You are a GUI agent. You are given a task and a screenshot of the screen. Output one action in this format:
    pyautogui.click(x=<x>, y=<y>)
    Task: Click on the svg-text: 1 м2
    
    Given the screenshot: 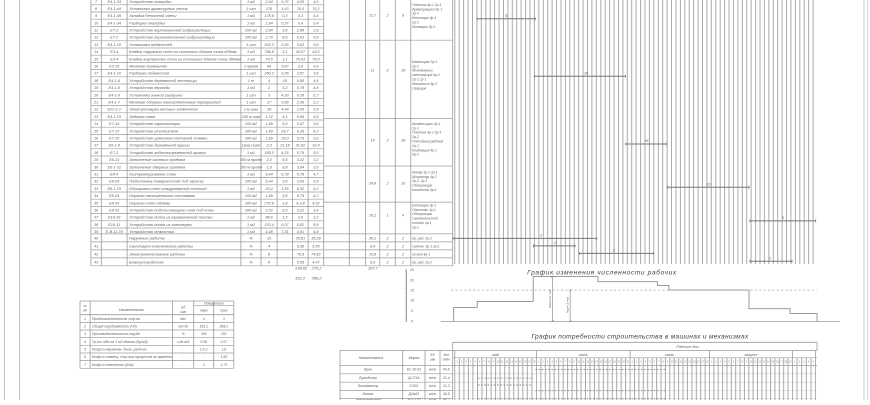 What is the action you would take?
    pyautogui.click(x=251, y=225)
    